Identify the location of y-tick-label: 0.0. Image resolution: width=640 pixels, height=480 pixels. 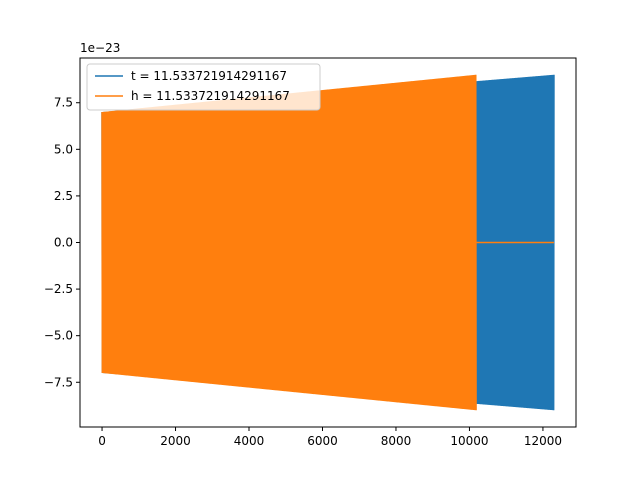
(63, 243).